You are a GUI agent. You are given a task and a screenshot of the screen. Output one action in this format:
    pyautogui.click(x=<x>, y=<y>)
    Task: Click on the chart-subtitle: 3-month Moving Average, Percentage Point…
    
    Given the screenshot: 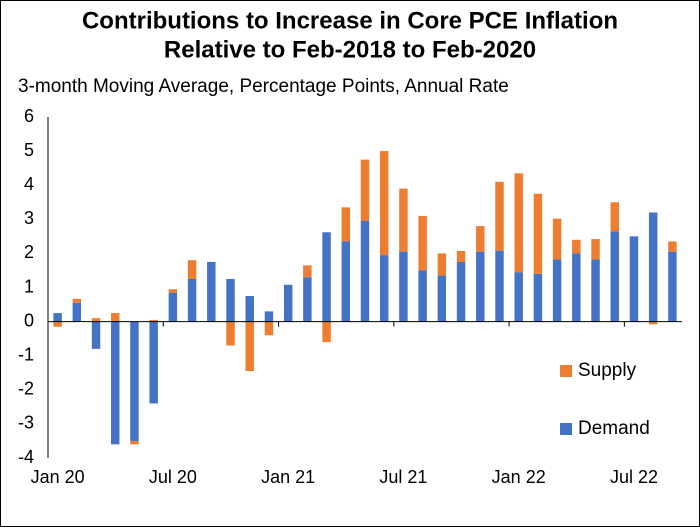 What is the action you would take?
    pyautogui.click(x=263, y=86)
    